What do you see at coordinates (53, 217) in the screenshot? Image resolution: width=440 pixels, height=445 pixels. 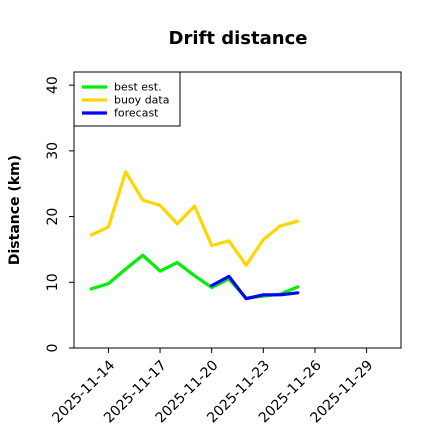 I see `y-tick-label: 20` at bounding box center [53, 217].